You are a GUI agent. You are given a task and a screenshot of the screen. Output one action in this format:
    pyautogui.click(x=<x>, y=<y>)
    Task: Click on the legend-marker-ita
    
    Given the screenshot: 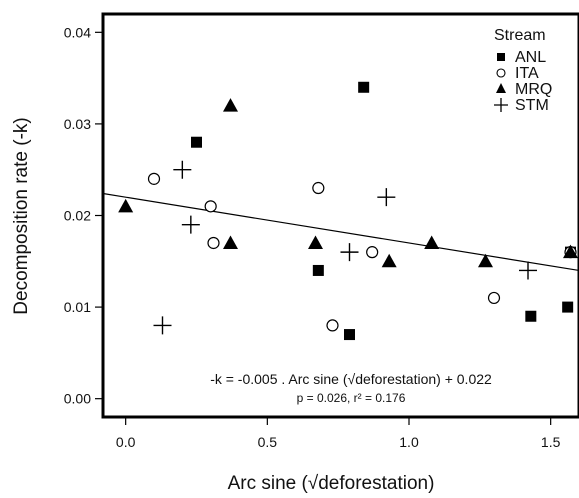 What is the action you would take?
    pyautogui.click(x=501, y=73)
    